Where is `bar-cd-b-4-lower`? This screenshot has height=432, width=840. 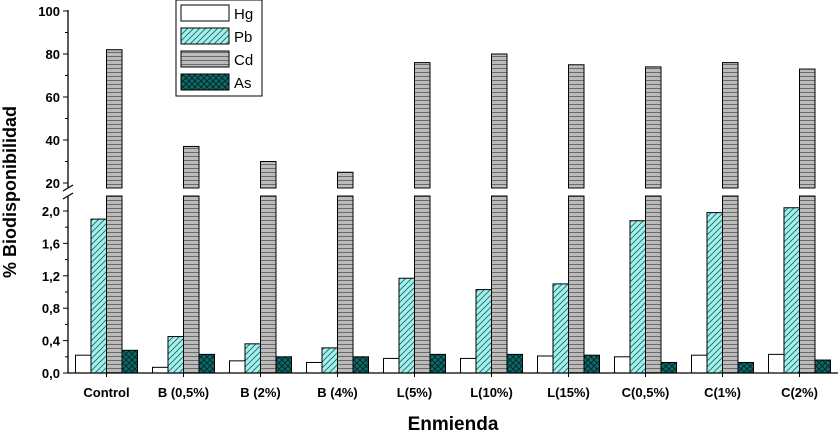 bar-cd-b-4-lower is located at coordinates (345, 284).